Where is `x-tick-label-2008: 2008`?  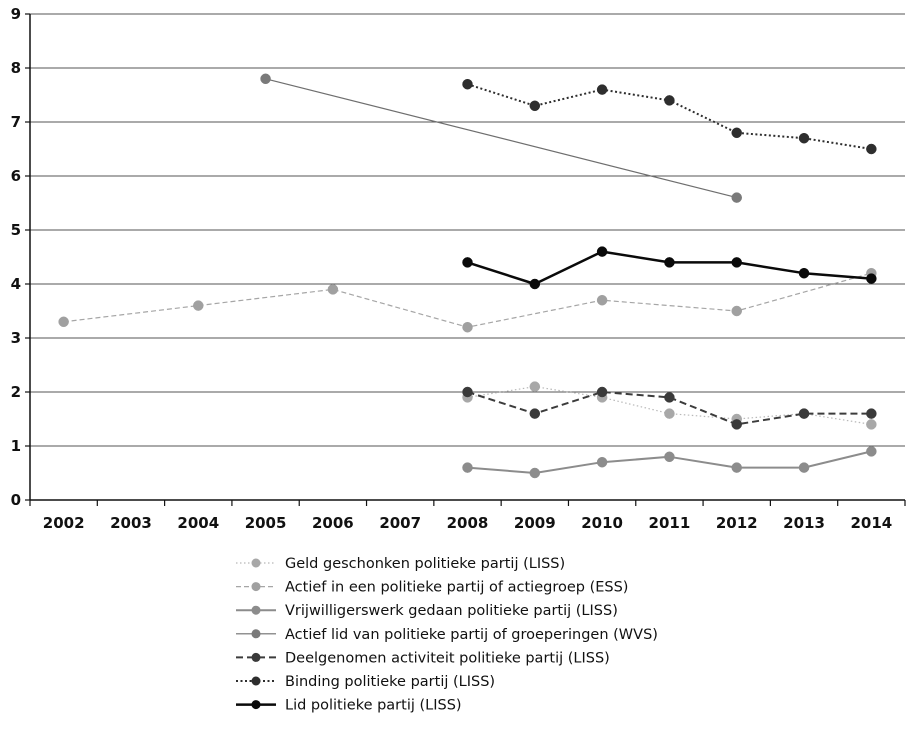
x-tick-label-2008: 2008 is located at coordinates (468, 523).